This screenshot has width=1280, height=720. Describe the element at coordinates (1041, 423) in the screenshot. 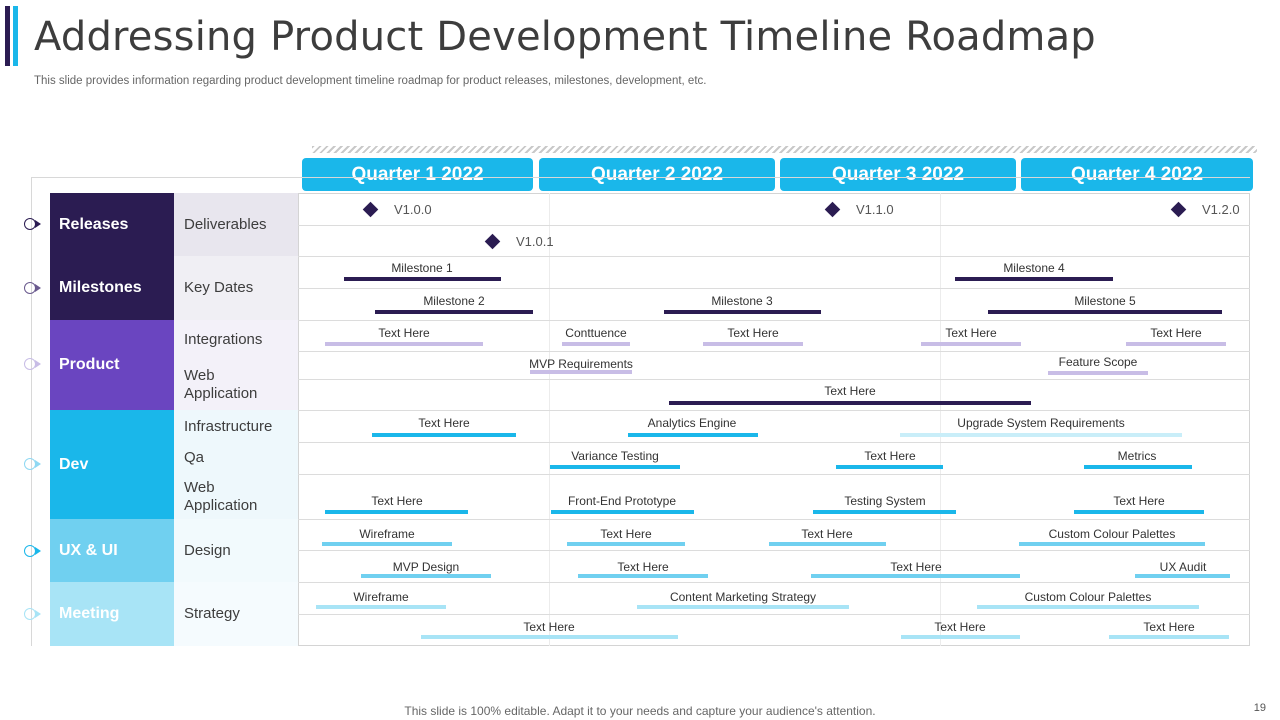

I see `task-label: Upgrade System Requirements` at that location.